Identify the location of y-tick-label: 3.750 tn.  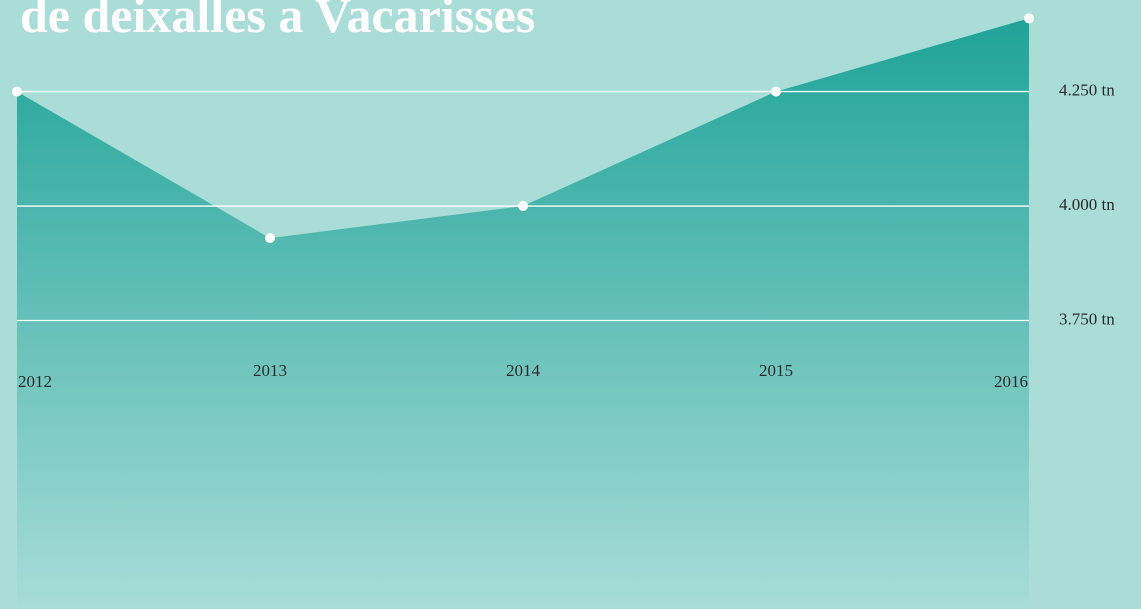
(1087, 318).